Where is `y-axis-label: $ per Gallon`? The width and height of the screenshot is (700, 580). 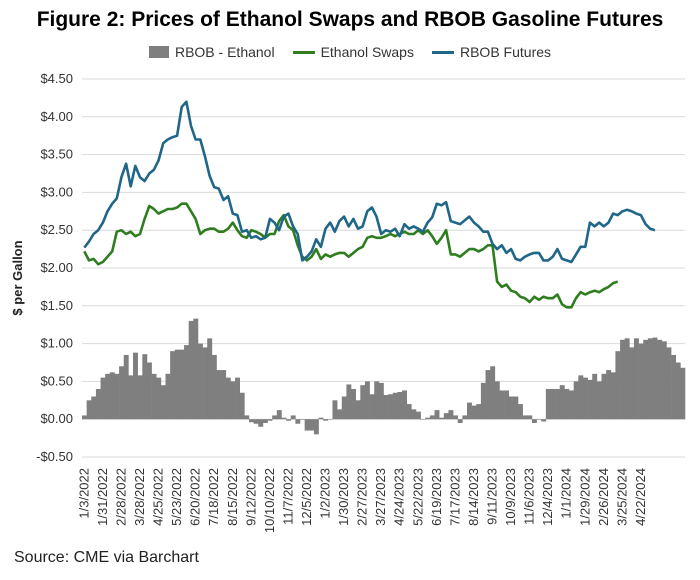 y-axis-label: $ per Gallon is located at coordinates (17, 277).